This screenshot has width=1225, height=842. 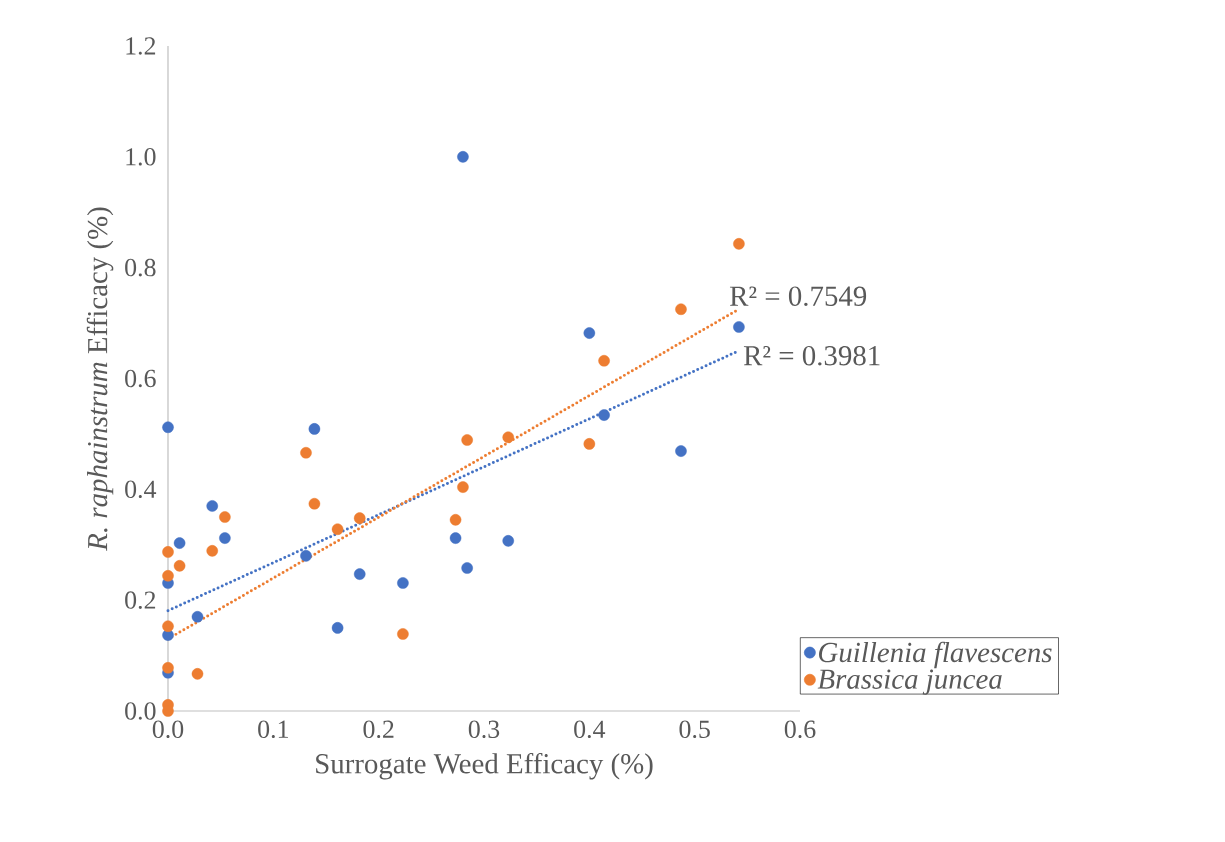 I want to click on x-tick-label: 0.0, so click(x=168, y=729).